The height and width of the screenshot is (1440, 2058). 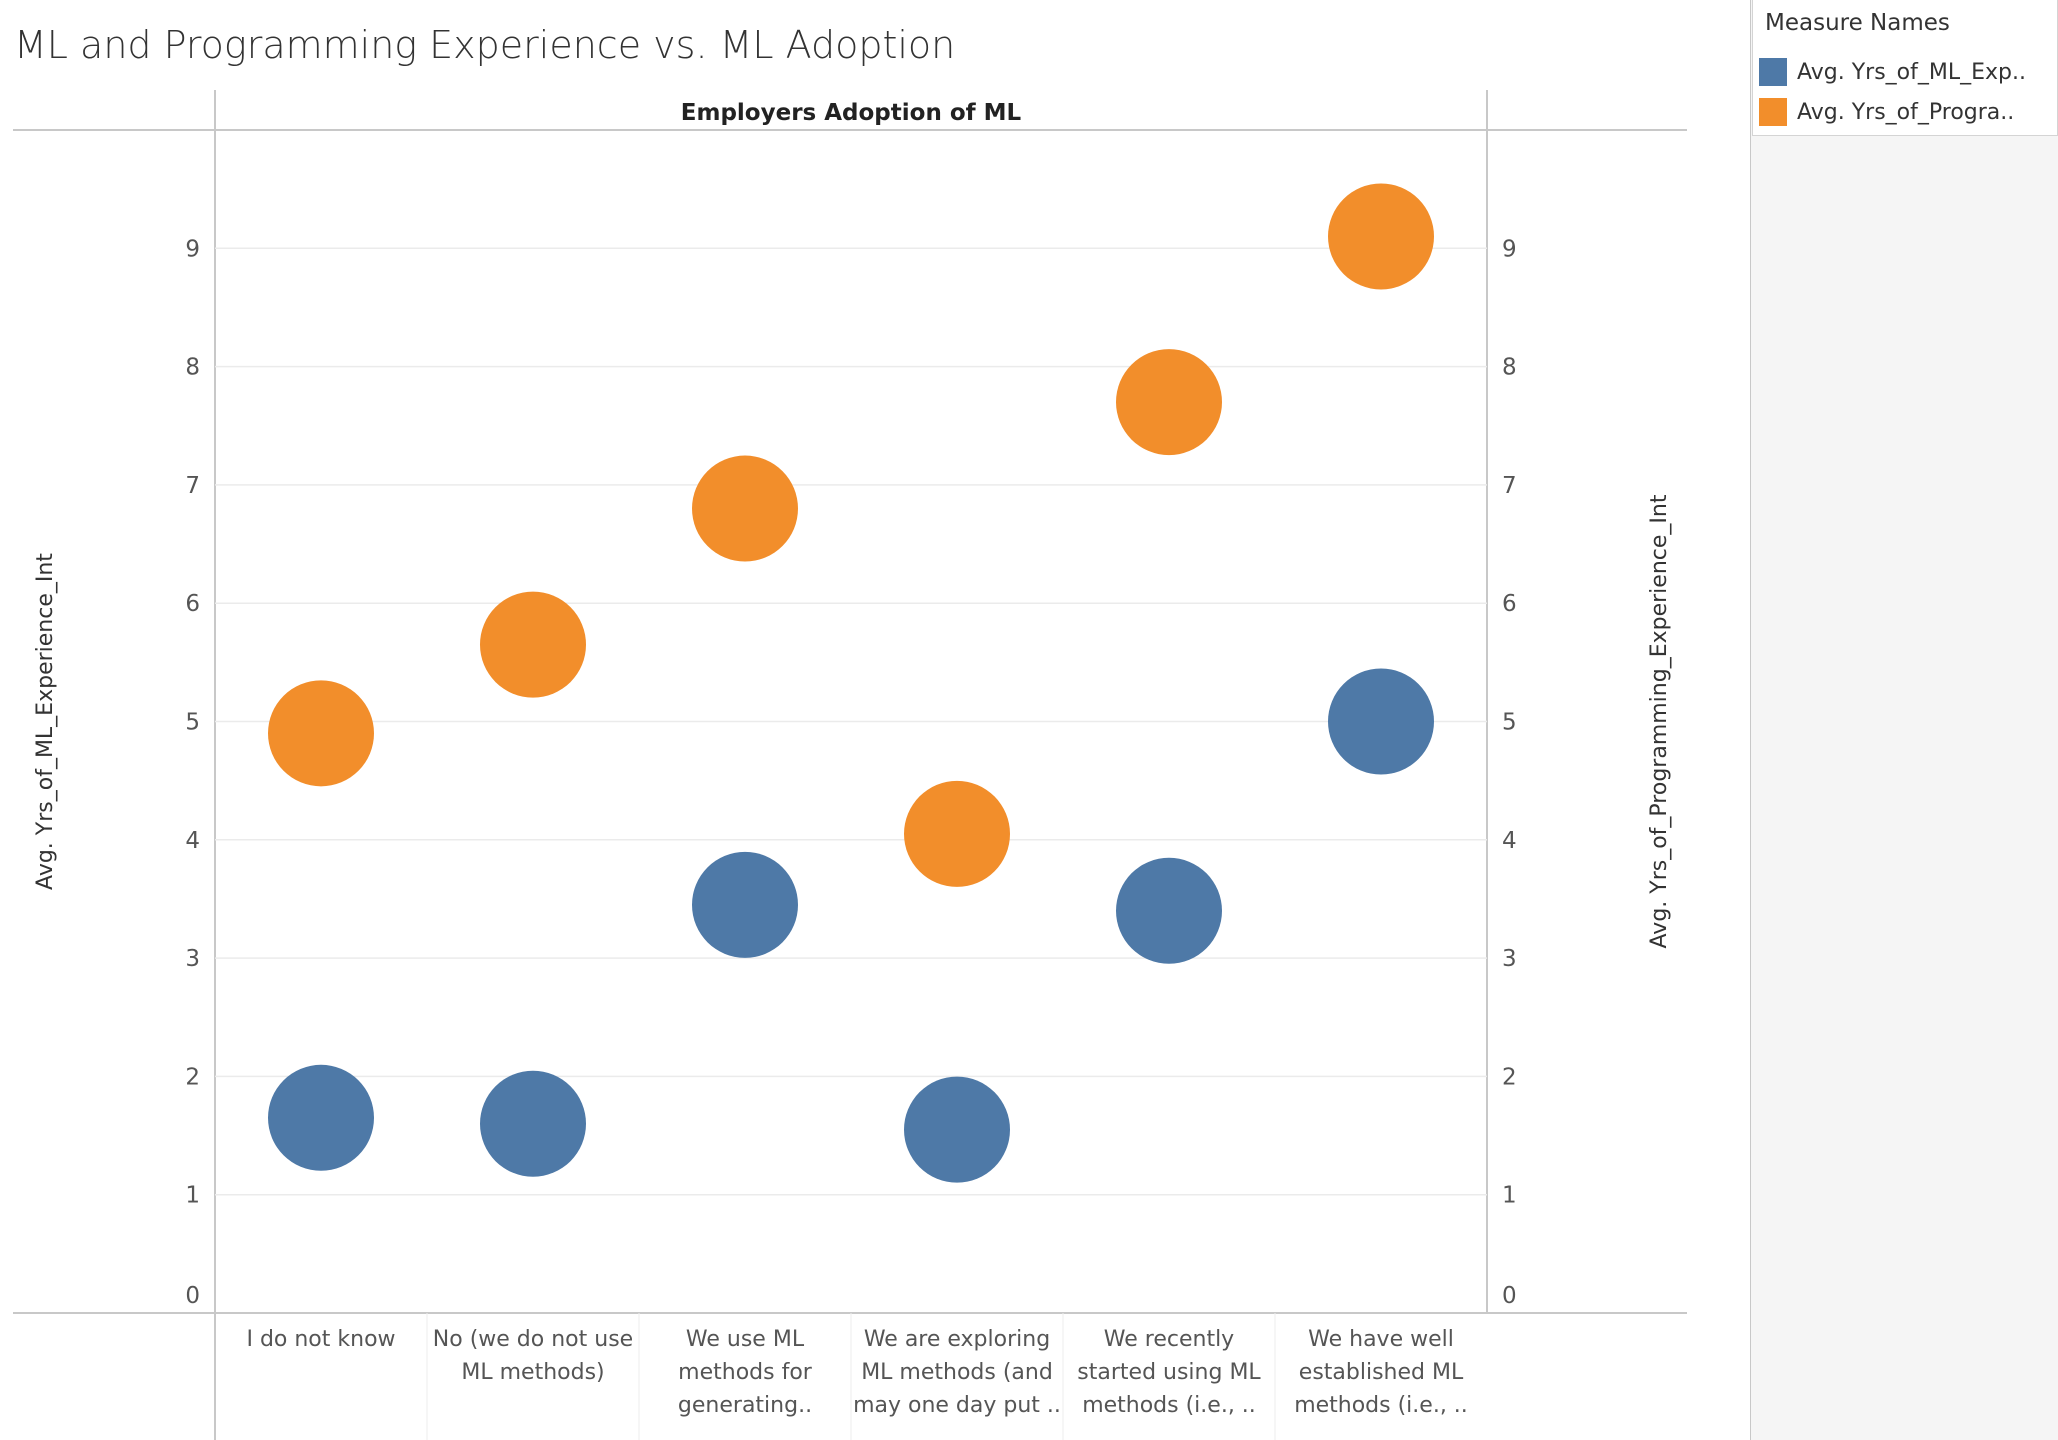 I want to click on column-header: Employers Adoption of ML, so click(x=851, y=113).